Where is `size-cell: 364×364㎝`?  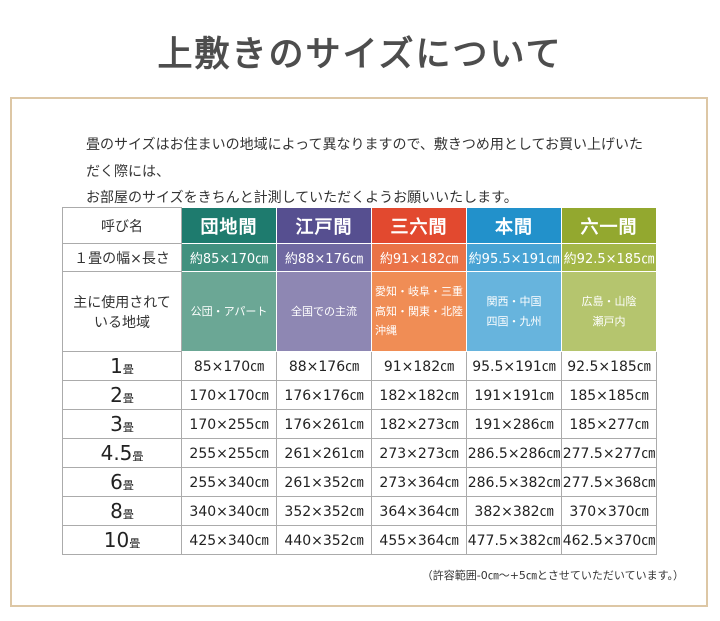 size-cell: 364×364㎝ is located at coordinates (419, 511).